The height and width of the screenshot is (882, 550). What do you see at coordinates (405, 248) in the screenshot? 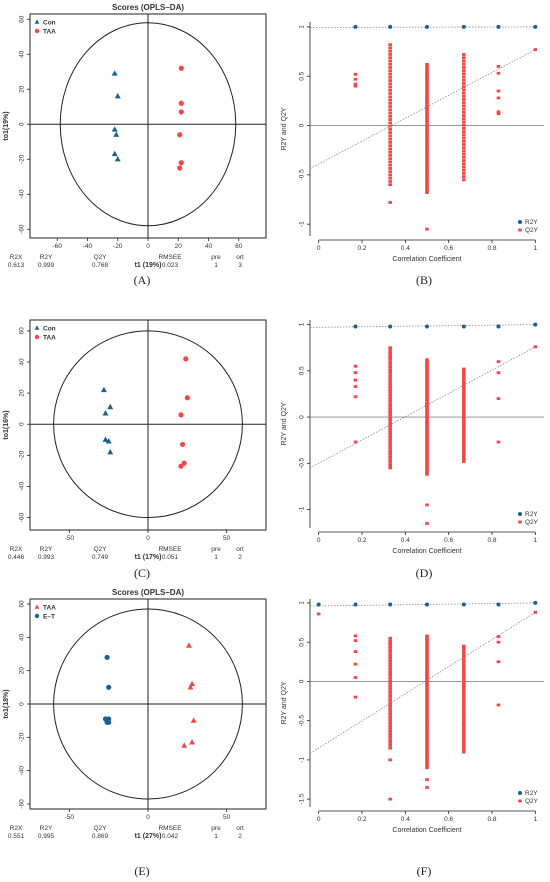
I see `x-tick-label: 0.4` at bounding box center [405, 248].